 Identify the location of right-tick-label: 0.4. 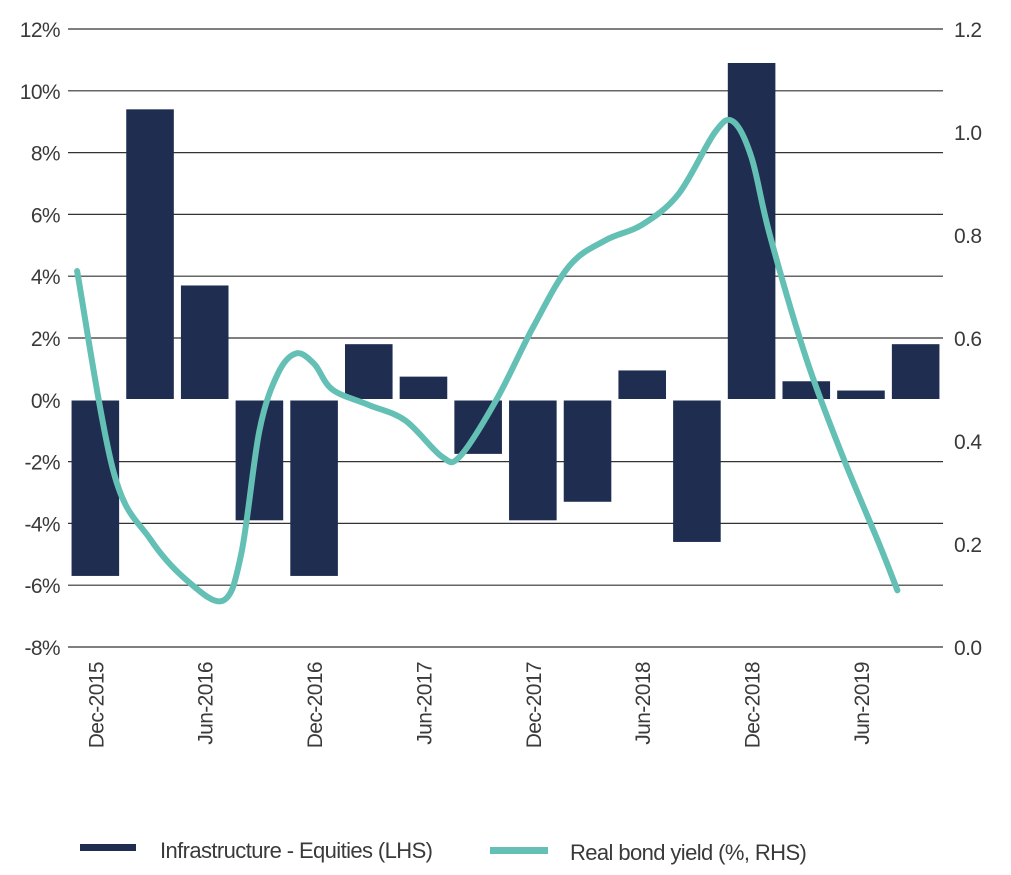
(968, 442).